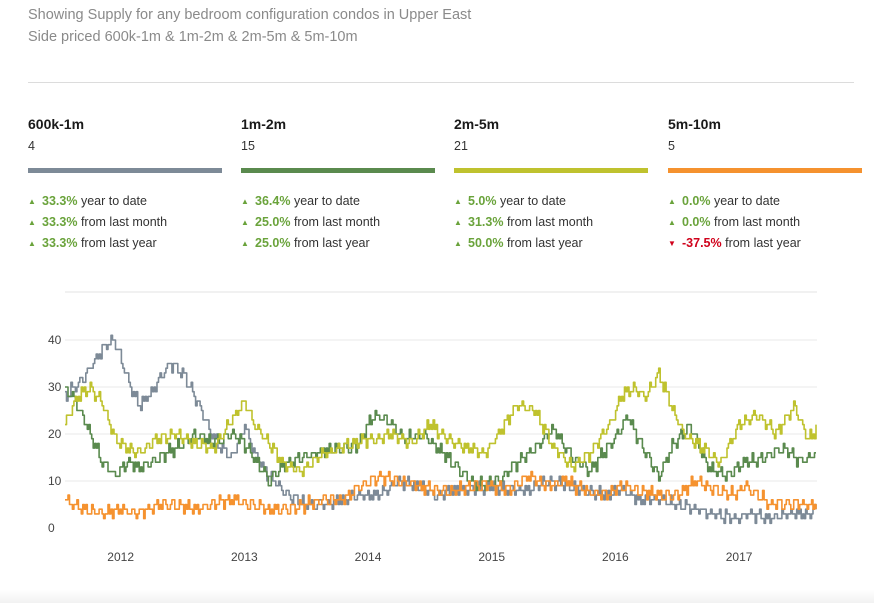  Describe the element at coordinates (702, 243) in the screenshot. I see `stat-percent: -37.5%` at that location.